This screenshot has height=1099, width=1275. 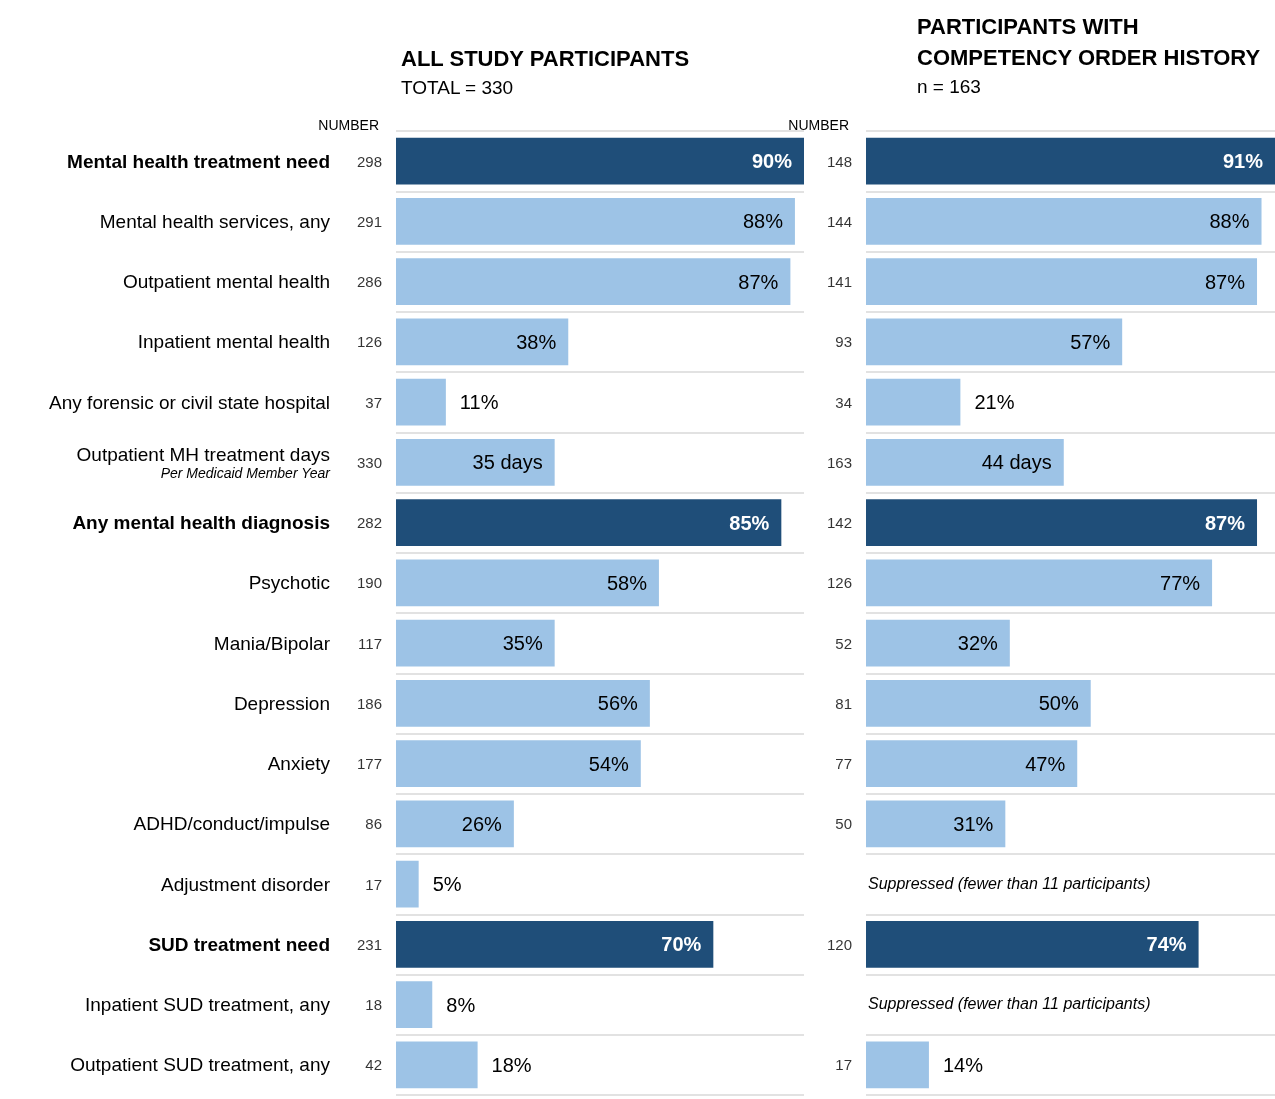 I want to click on data-label: 81, so click(x=843, y=703).